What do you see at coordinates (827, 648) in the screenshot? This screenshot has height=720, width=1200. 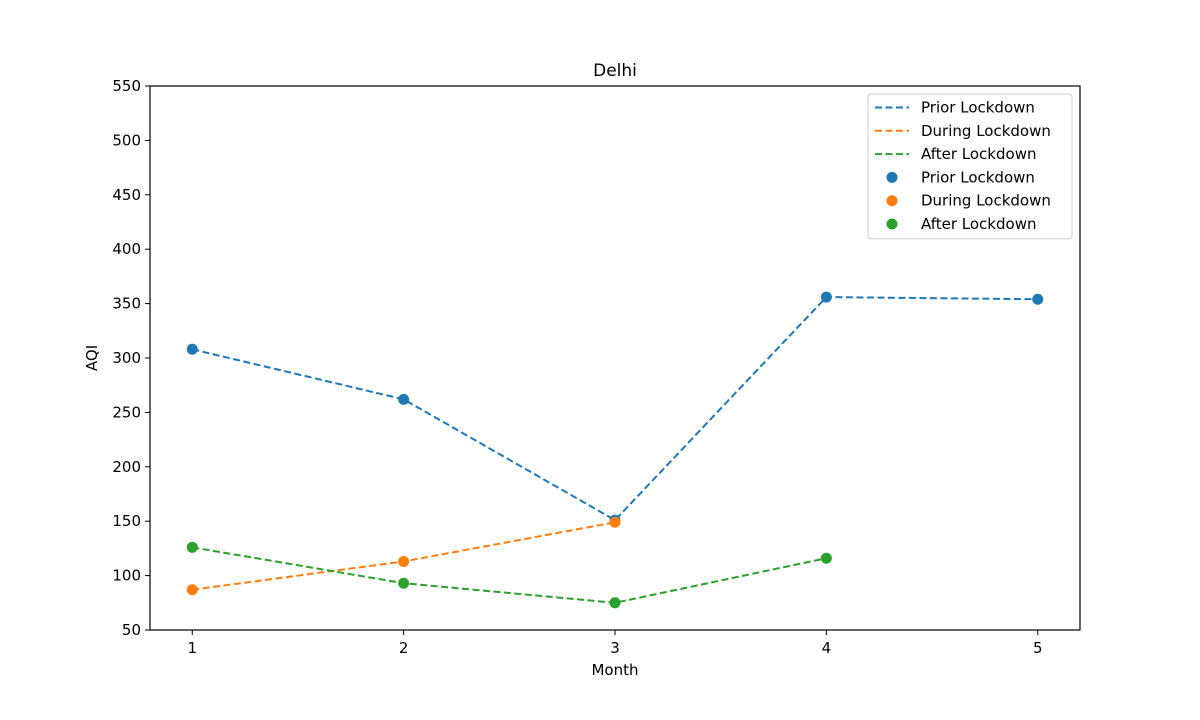 I see `x-tick-label: 4` at bounding box center [827, 648].